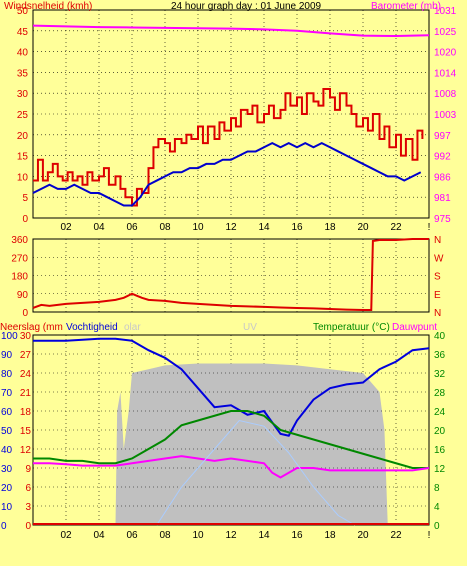 This screenshot has width=467, height=566. What do you see at coordinates (437, 313) in the screenshot?
I see `compass-tick-0: N` at bounding box center [437, 313].